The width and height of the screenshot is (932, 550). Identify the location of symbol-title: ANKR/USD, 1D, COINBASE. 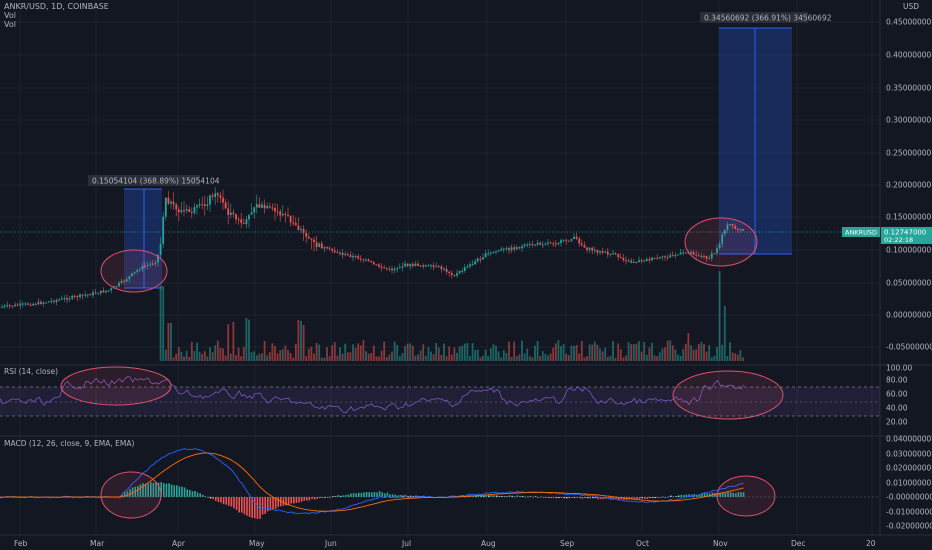
(56, 6).